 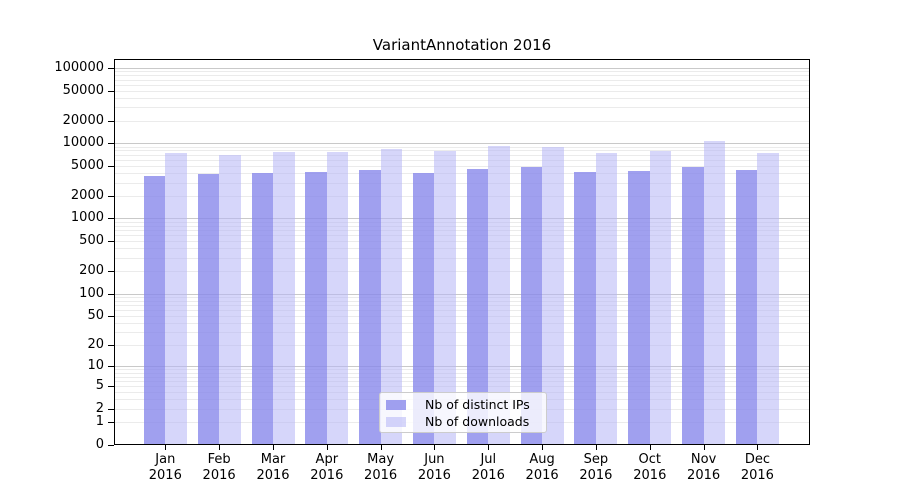 I want to click on y-tick-label: 500, so click(x=91, y=241).